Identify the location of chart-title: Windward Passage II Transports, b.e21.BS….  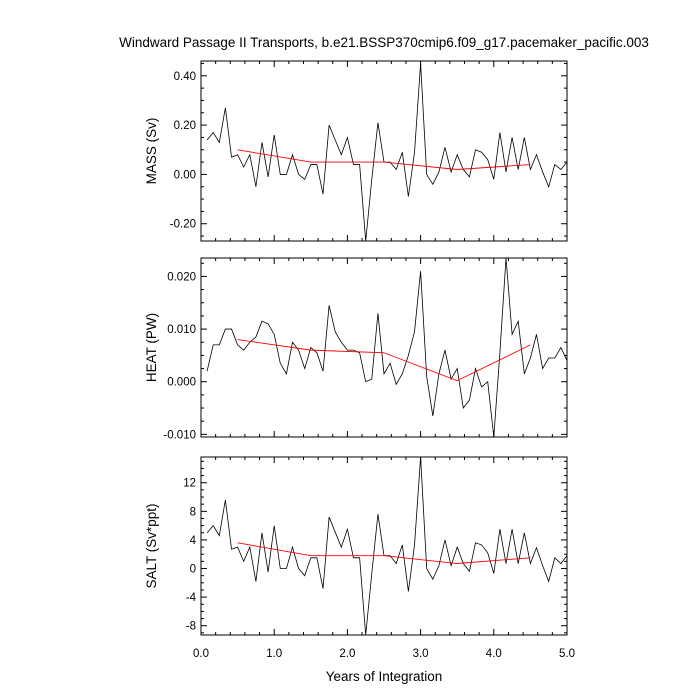
(384, 42).